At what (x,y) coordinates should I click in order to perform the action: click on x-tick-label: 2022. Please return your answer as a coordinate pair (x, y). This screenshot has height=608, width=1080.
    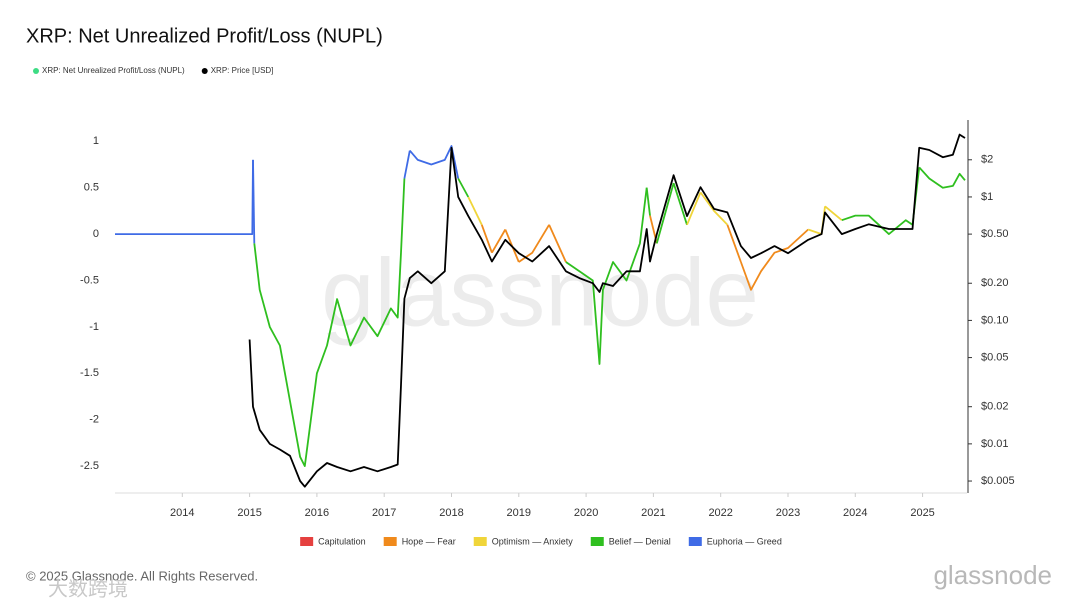
    Looking at the image, I should click on (720, 513).